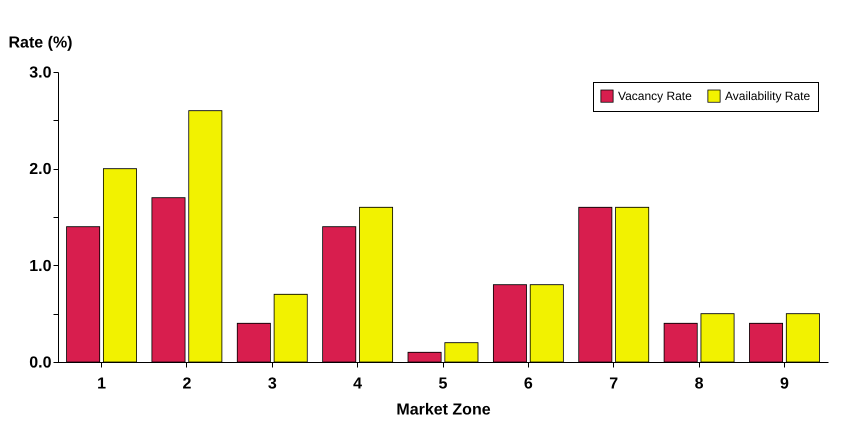 The image size is (848, 421). I want to click on x-tick-label: 7, so click(613, 384).